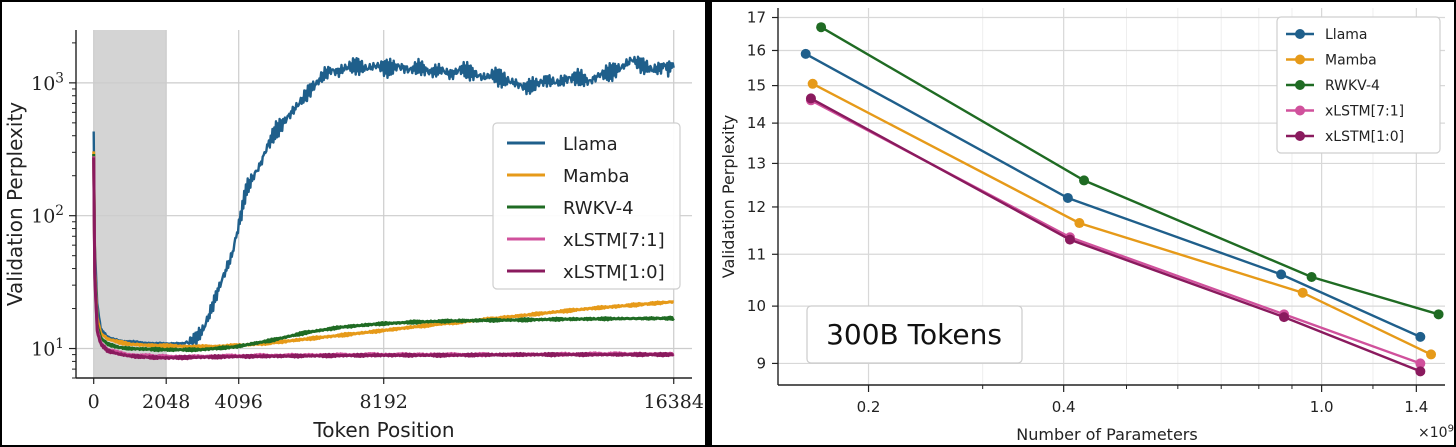 The image size is (1456, 447). Describe the element at coordinates (1416, 407) in the screenshot. I see `x-tick-label: 1.4` at that location.